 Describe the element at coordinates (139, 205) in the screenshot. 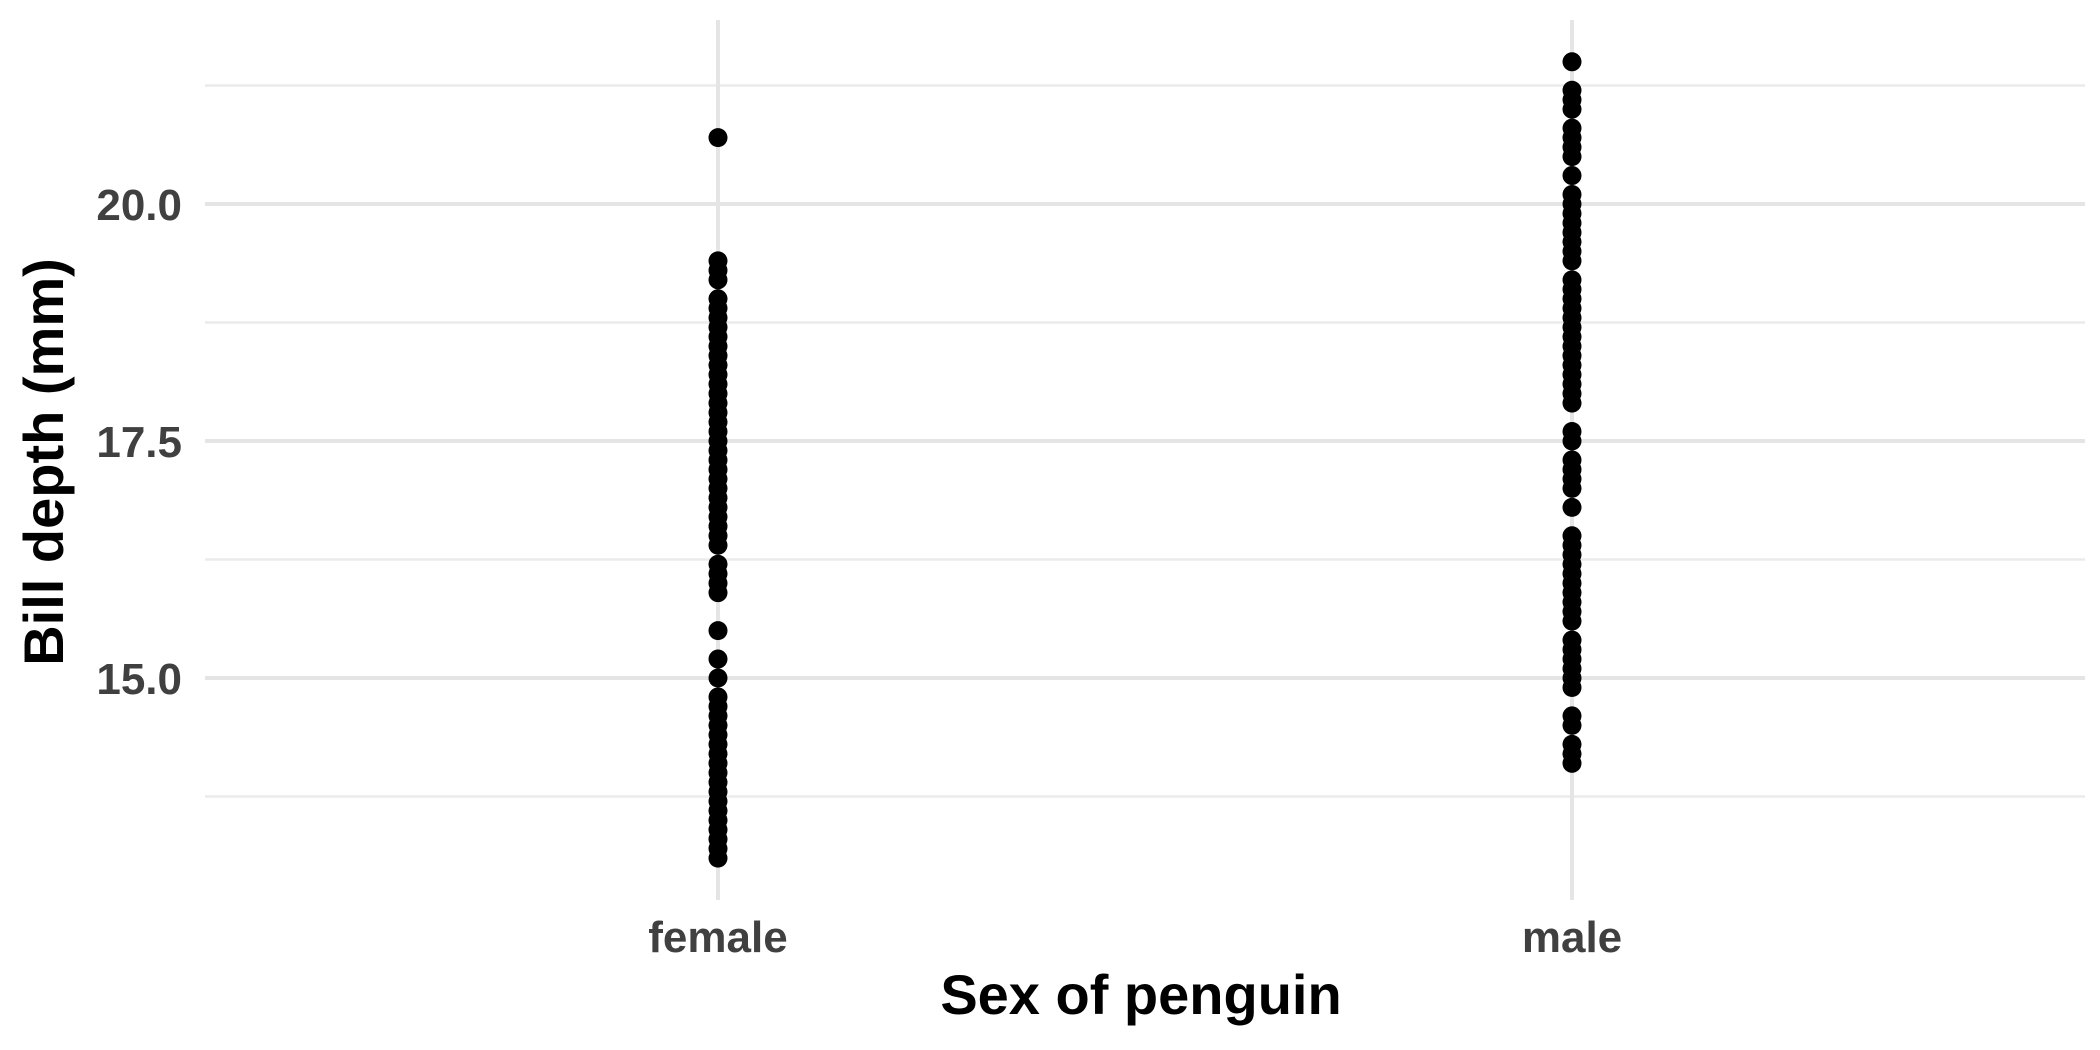

I see `y-tick-label: 20.0` at that location.